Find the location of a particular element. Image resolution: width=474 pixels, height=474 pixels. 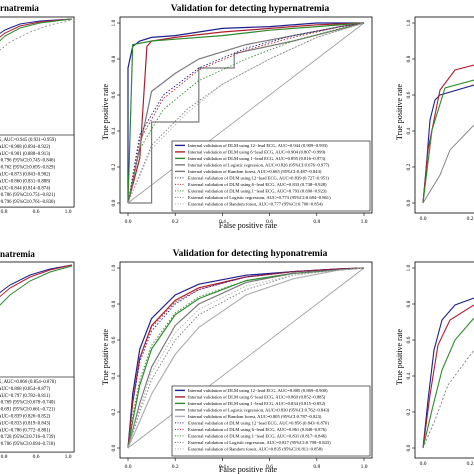

legend-entry: AUC=0.833 (0.819~0.843) is located at coordinates (25, 423).